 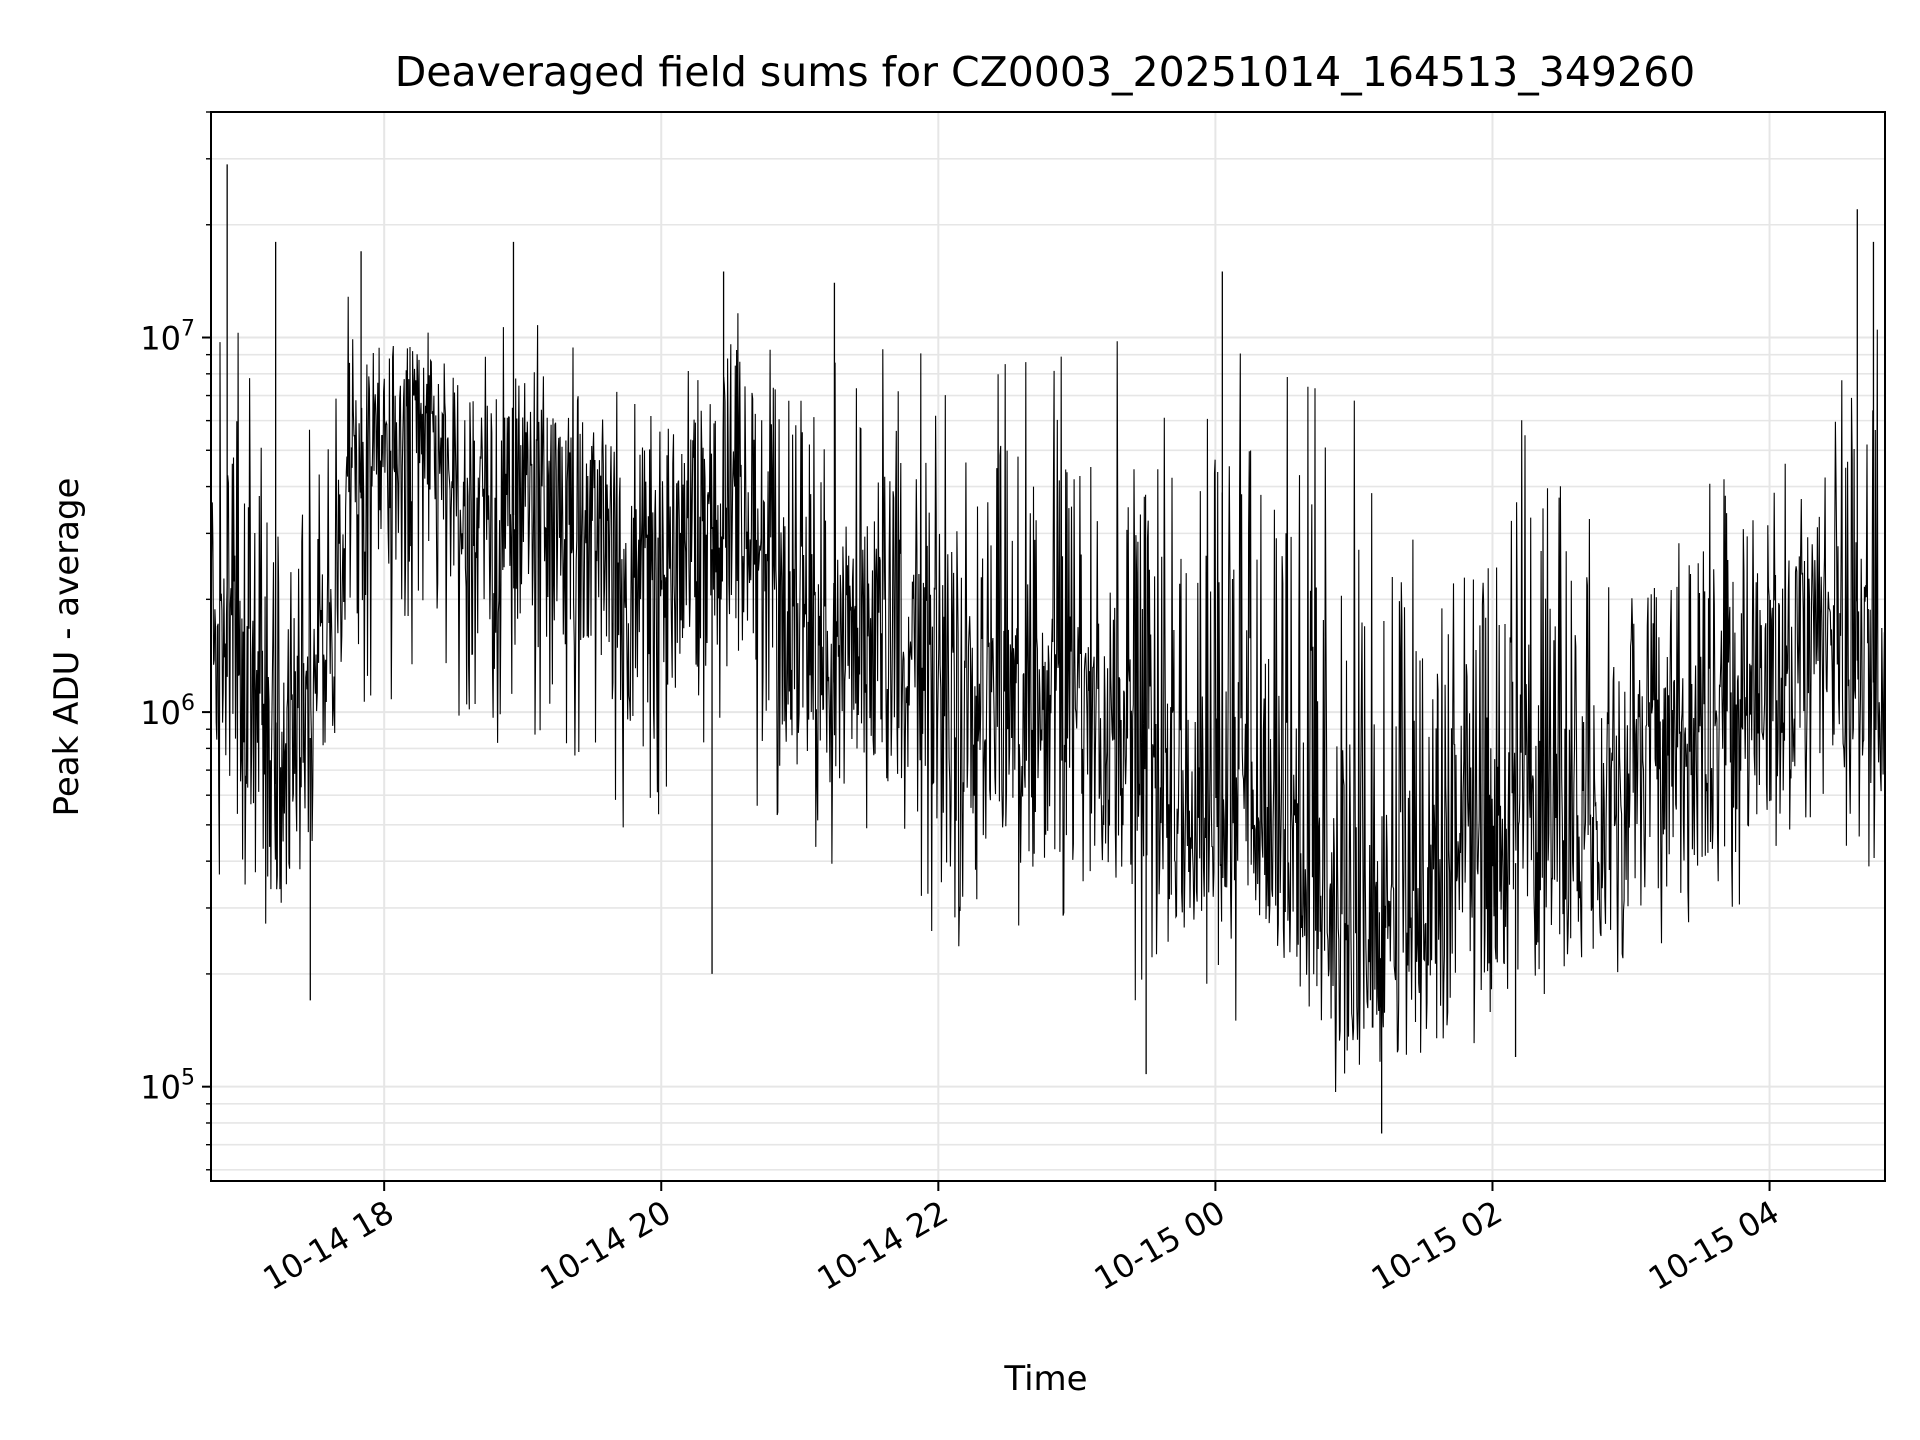 I want to click on y-tick-label: 10⁷, so click(x=167, y=337).